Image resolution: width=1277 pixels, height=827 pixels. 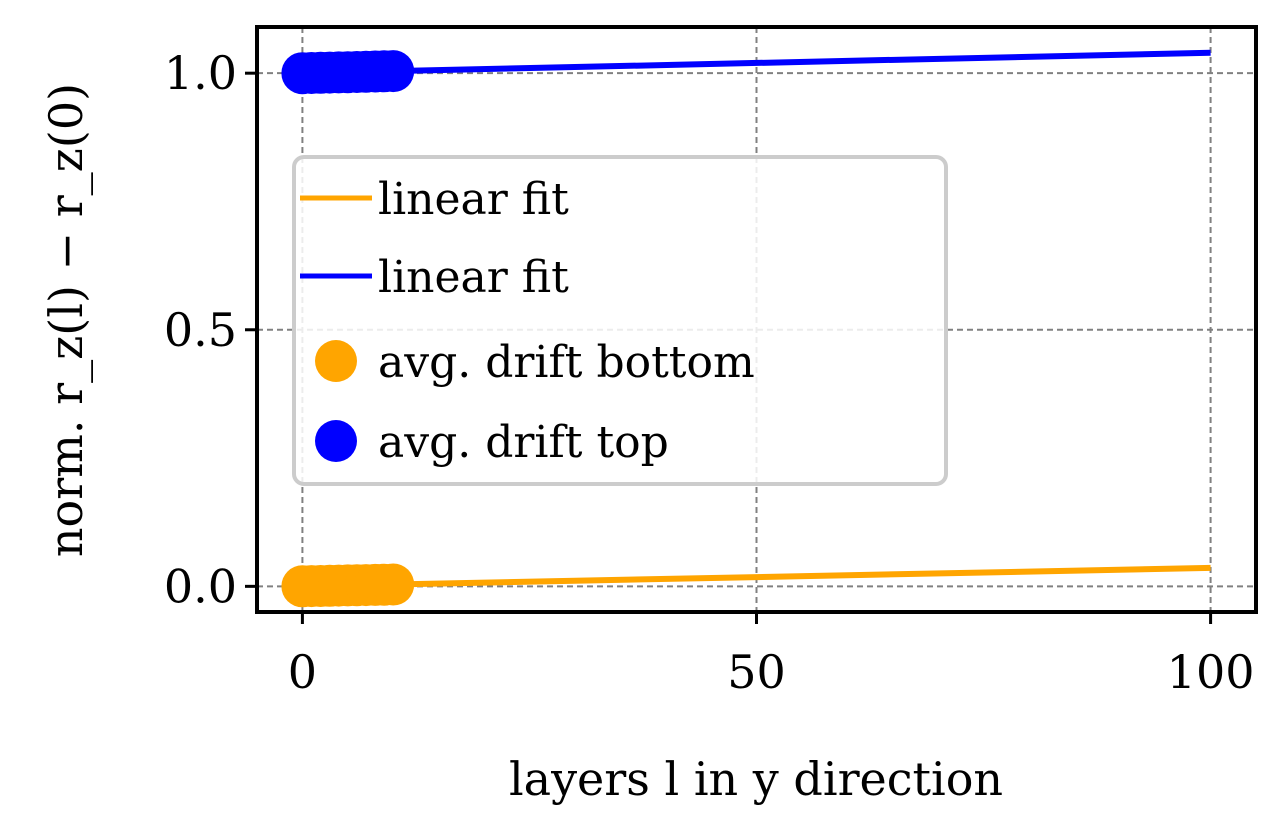 What do you see at coordinates (302, 672) in the screenshot?
I see `x-tick-label: 0` at bounding box center [302, 672].